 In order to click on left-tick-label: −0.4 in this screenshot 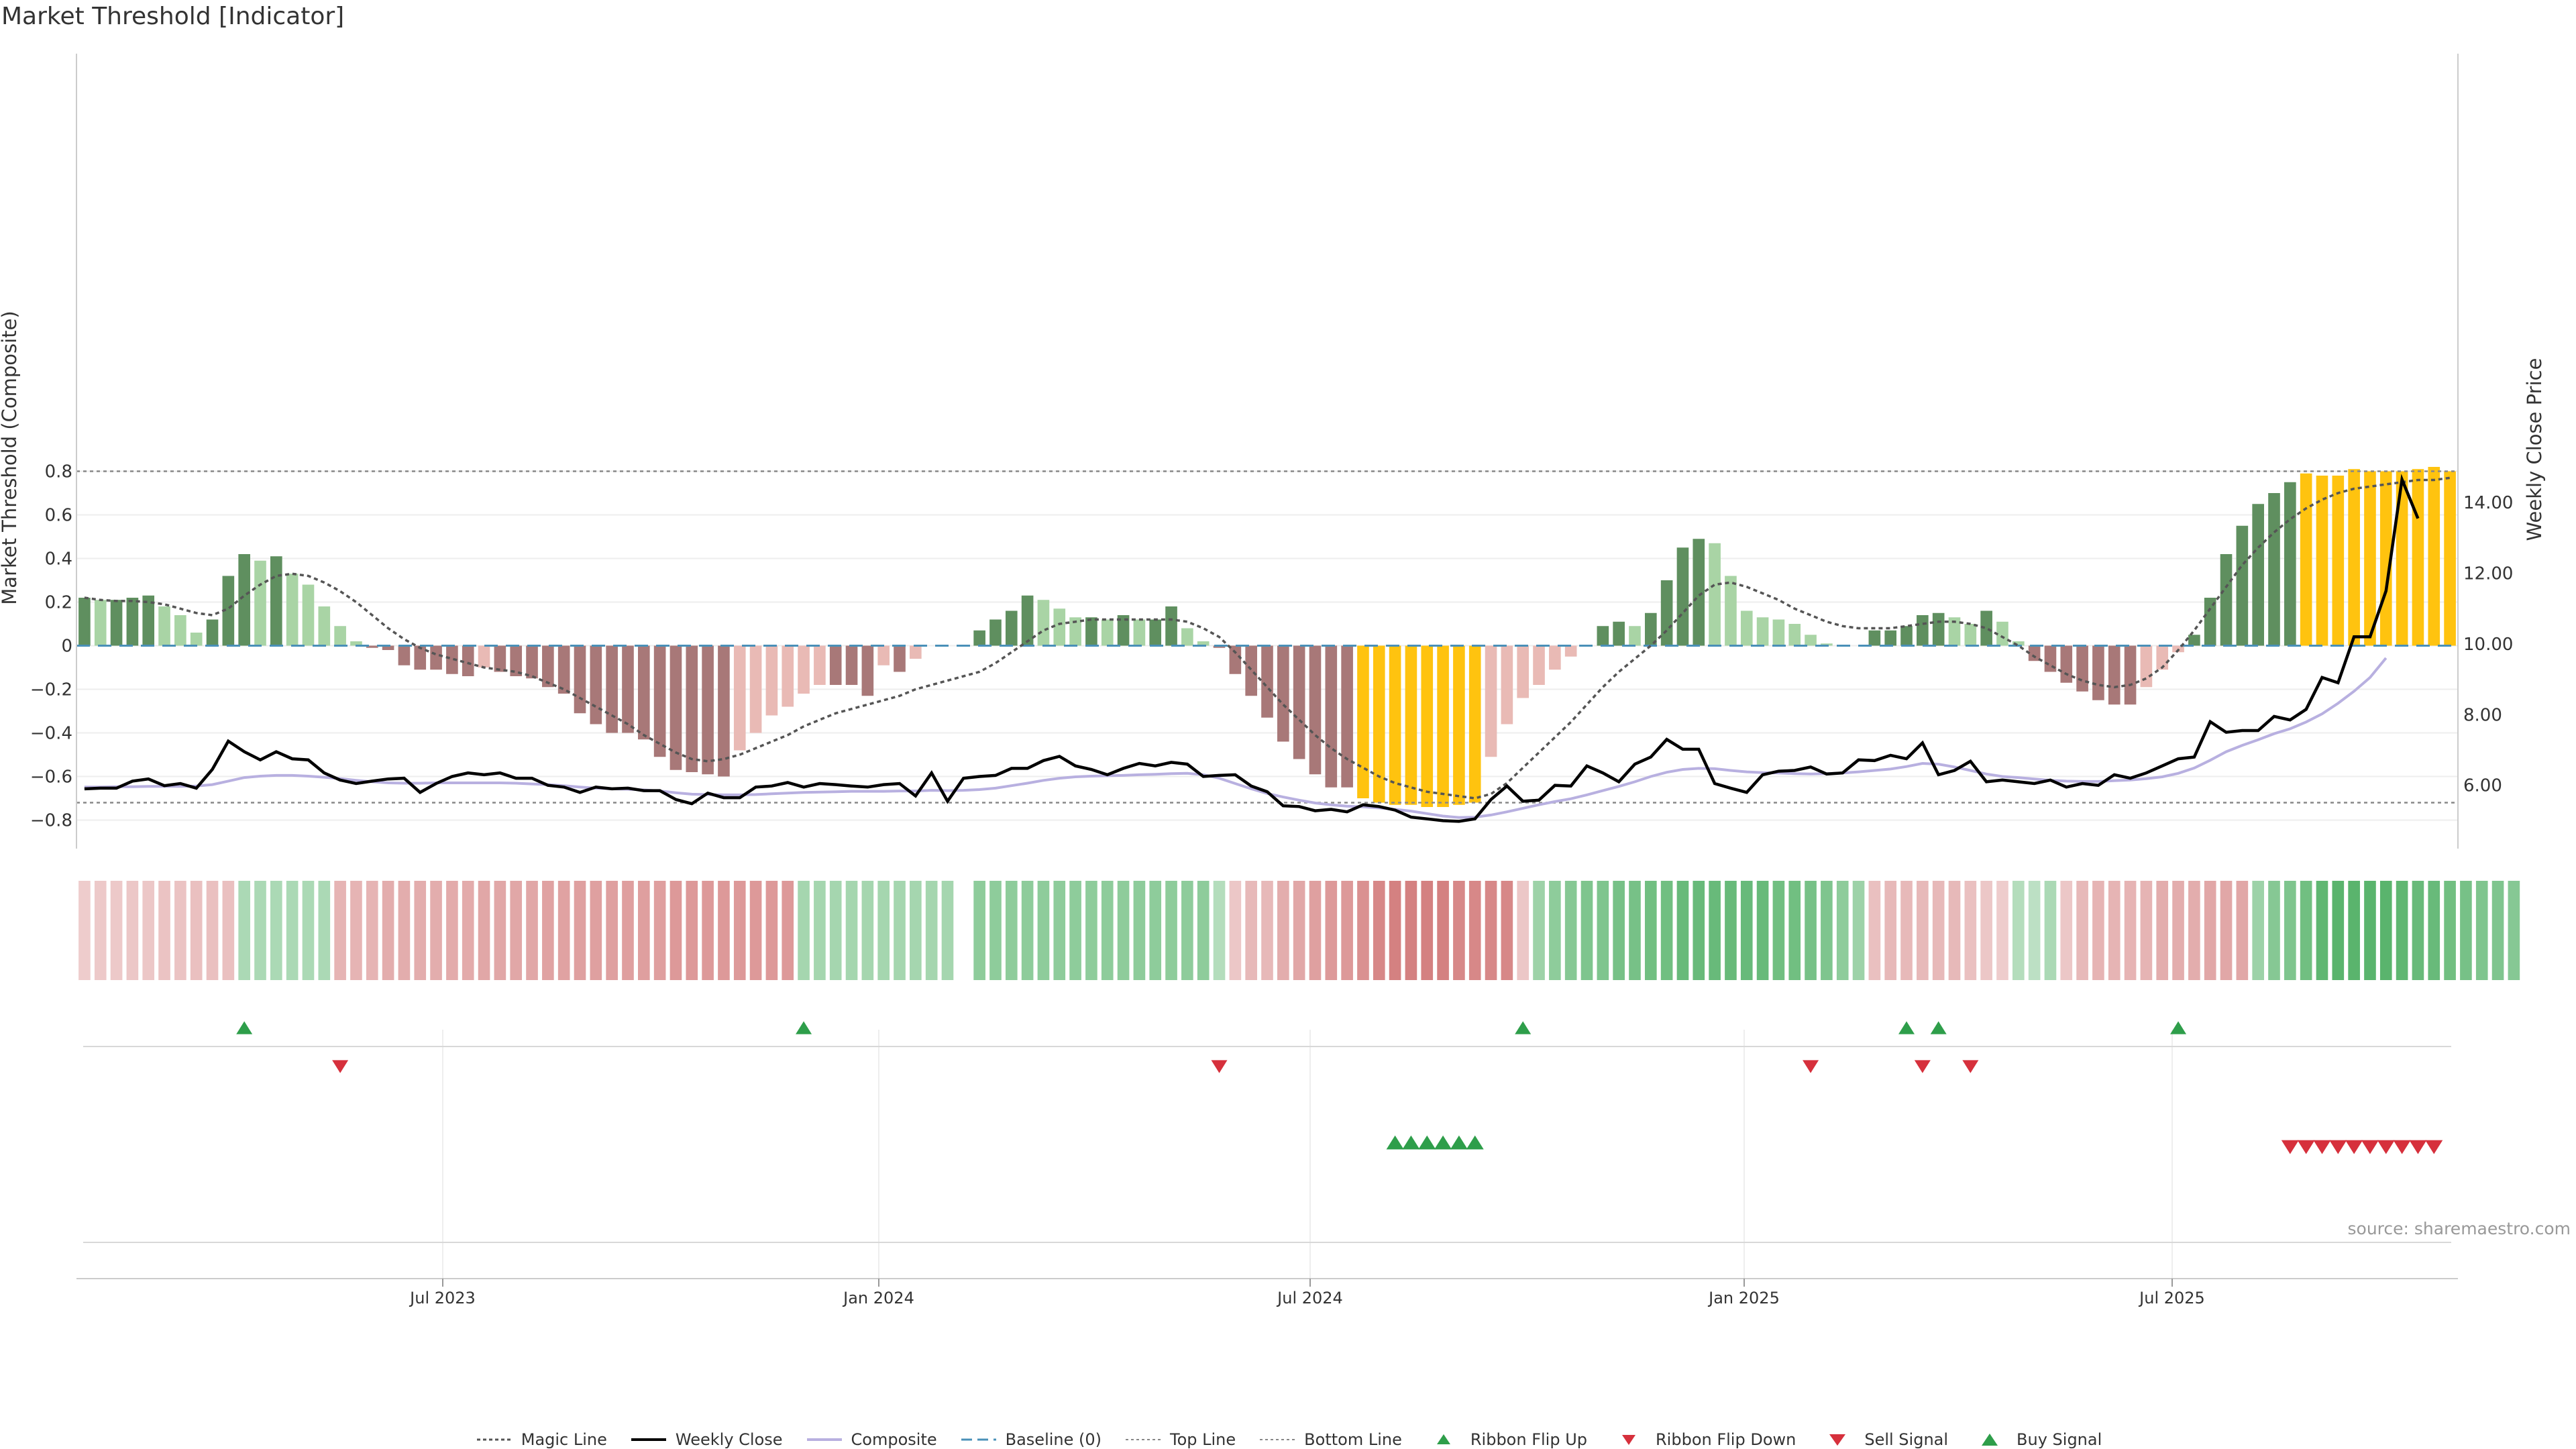, I will do `click(51, 734)`.